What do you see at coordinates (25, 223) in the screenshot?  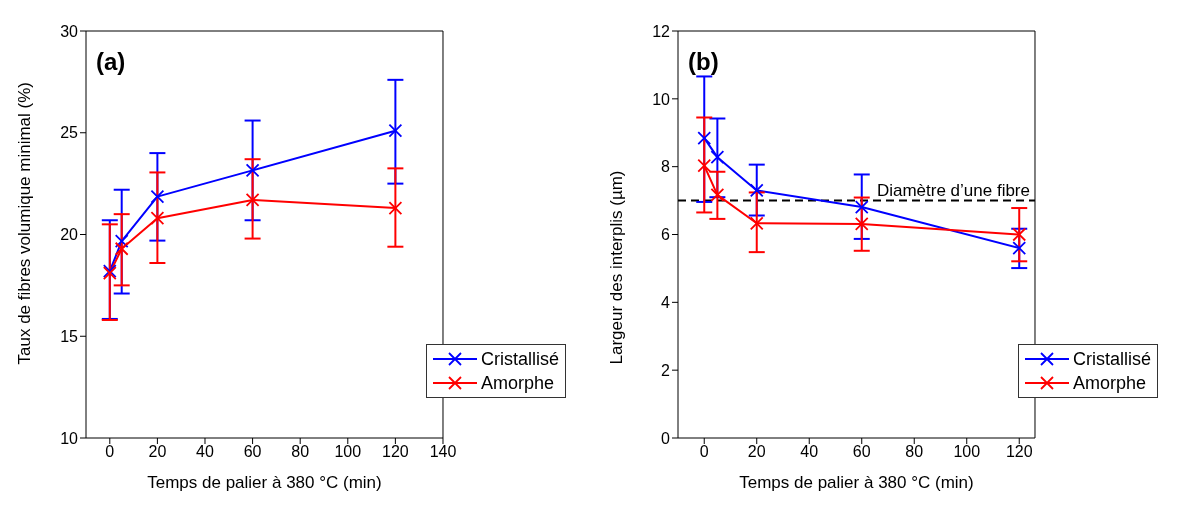 I see `y-axis-title: Taux de fibres volumique minimal (%)` at bounding box center [25, 223].